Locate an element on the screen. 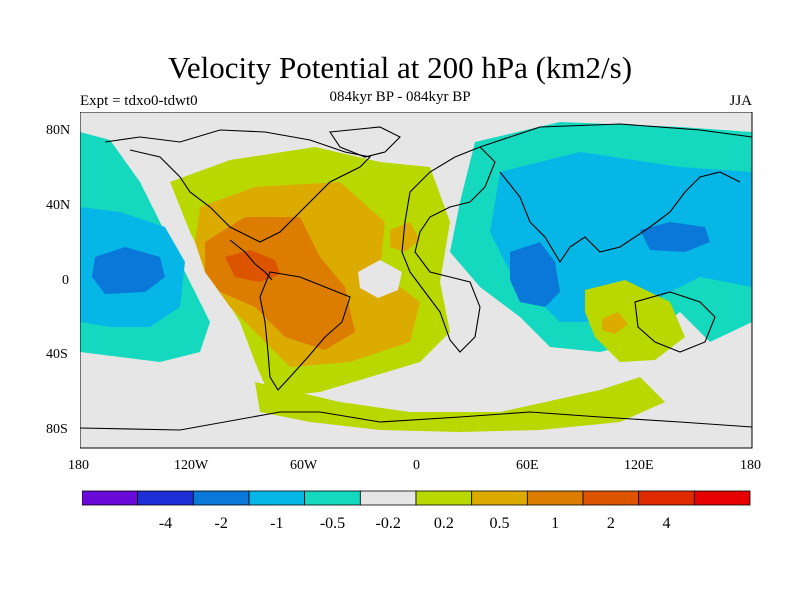  x-tick-label: 120W is located at coordinates (191, 465).